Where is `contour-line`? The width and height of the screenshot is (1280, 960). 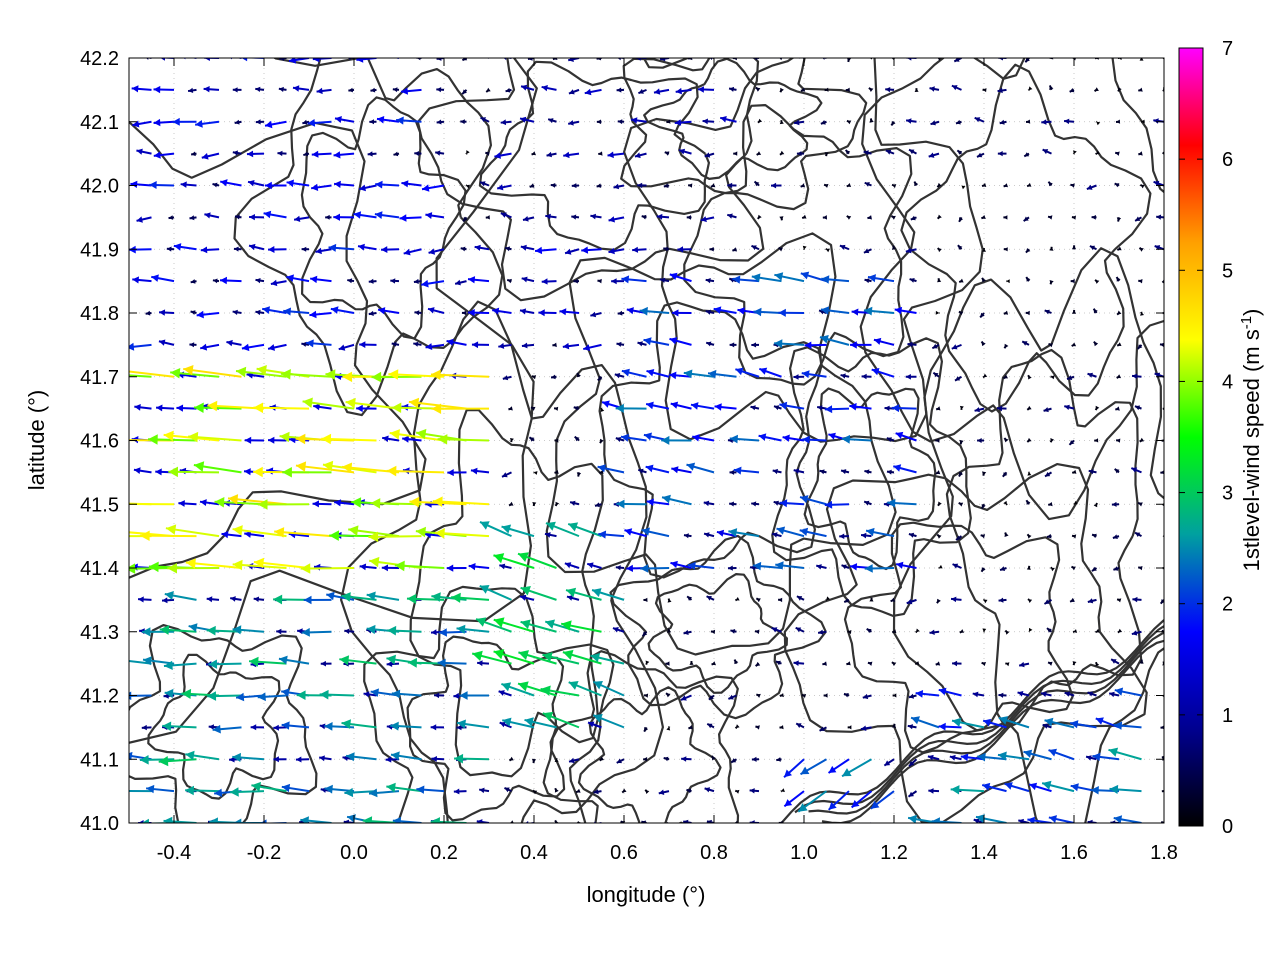 contour-line is located at coordinates (594, 155).